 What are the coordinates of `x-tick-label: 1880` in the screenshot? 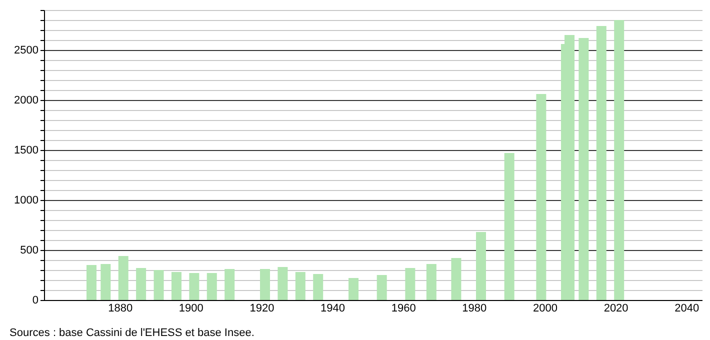 It's located at (120, 308).